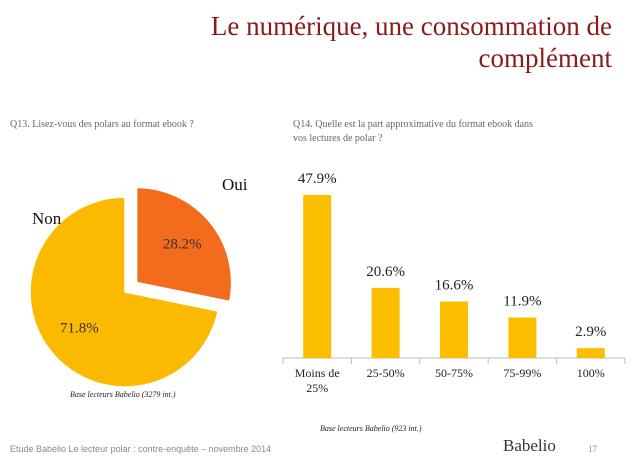 Image resolution: width=634 pixels, height=464 pixels. Describe the element at coordinates (522, 373) in the screenshot. I see `x-tick-label: 75-99%` at that location.